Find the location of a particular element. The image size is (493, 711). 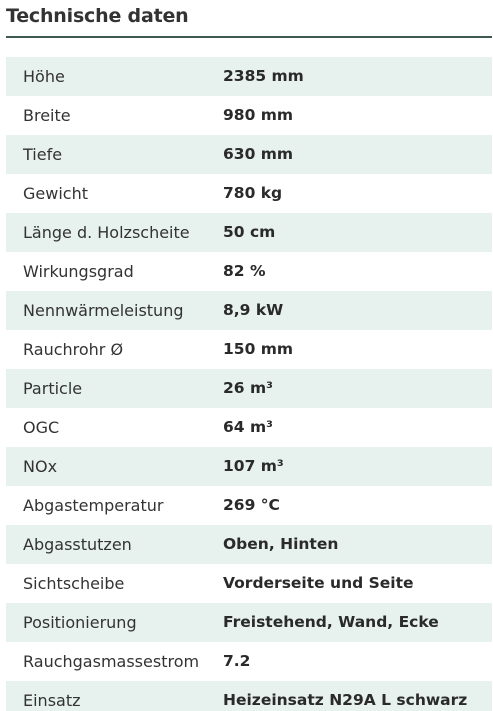

spec-value: 780 kg is located at coordinates (253, 193).